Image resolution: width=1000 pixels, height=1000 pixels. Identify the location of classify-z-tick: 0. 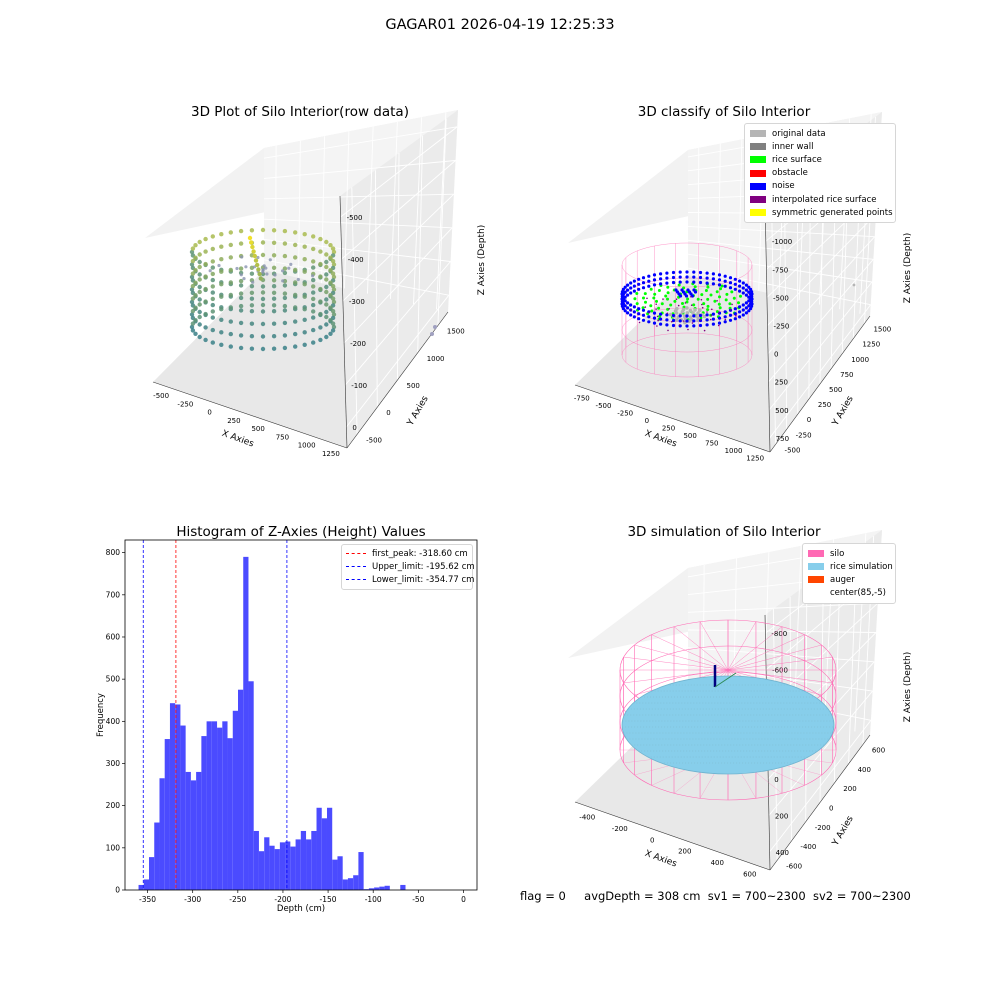
(776, 355).